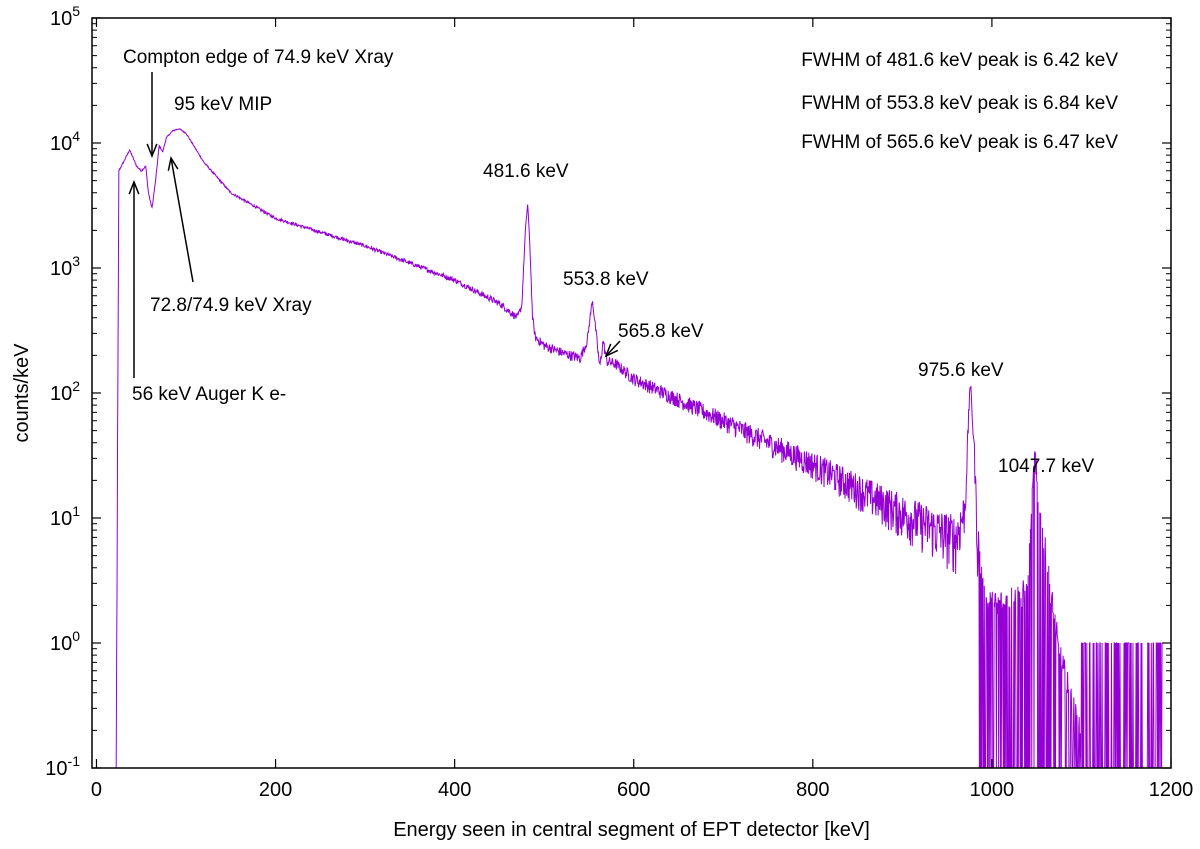 The image size is (1200, 849). Describe the element at coordinates (65, 266) in the screenshot. I see `y-tick-label: 10³` at that location.